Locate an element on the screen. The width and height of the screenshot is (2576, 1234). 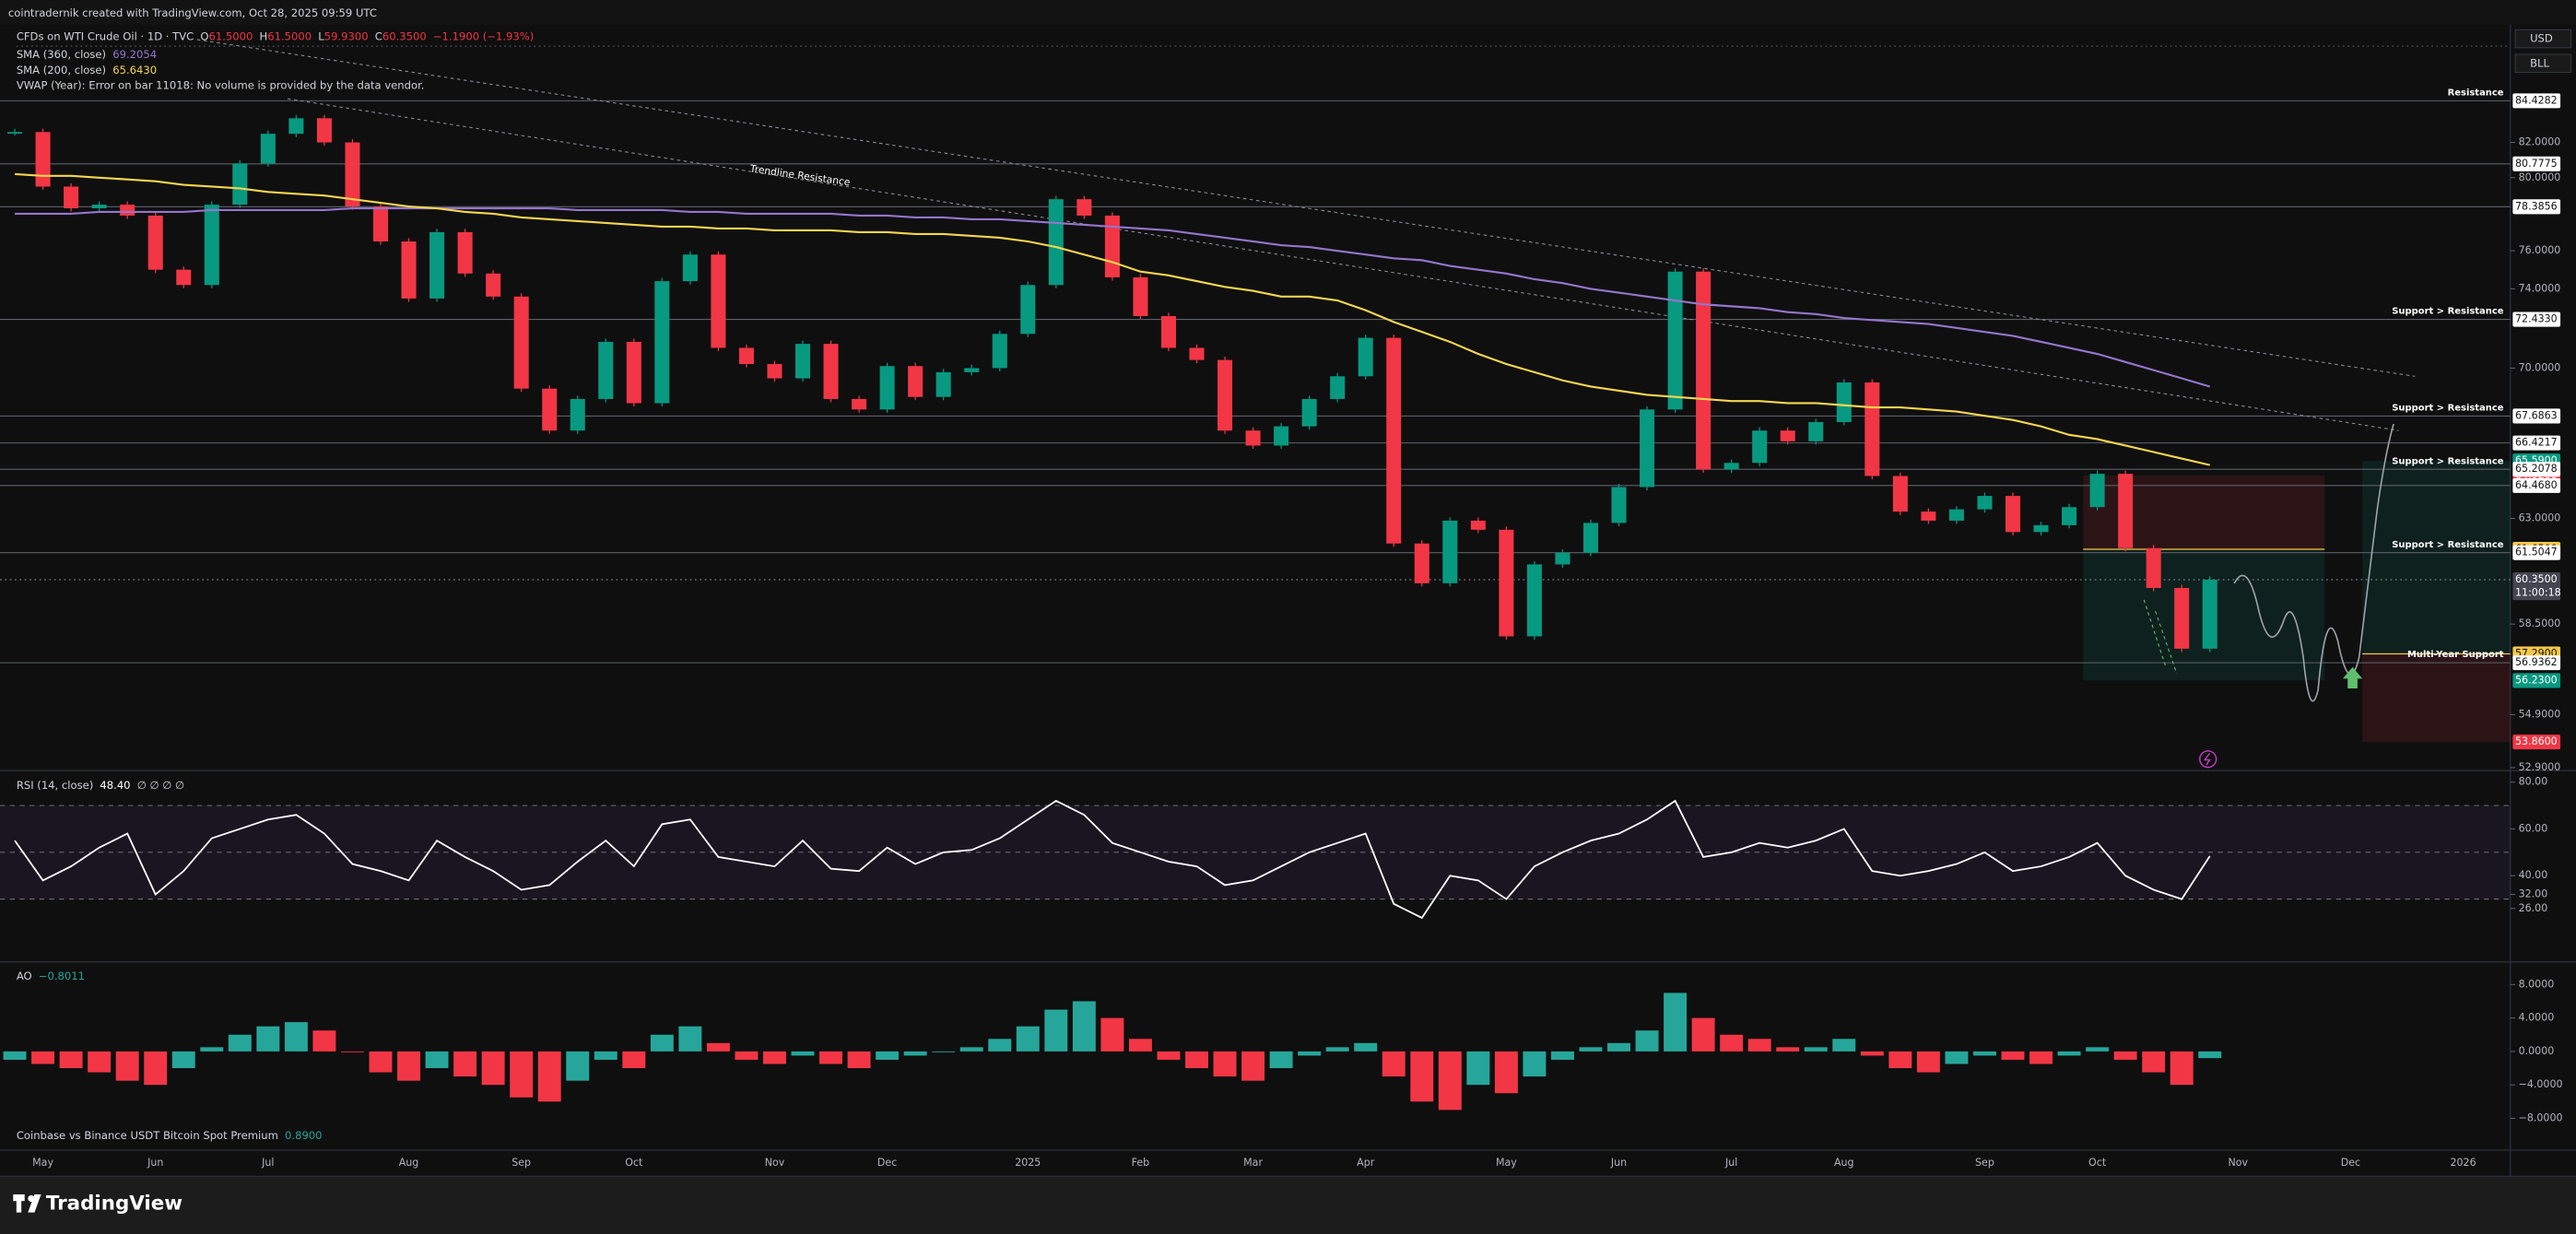
y-tick-label: 52.9000 is located at coordinates (2540, 767).